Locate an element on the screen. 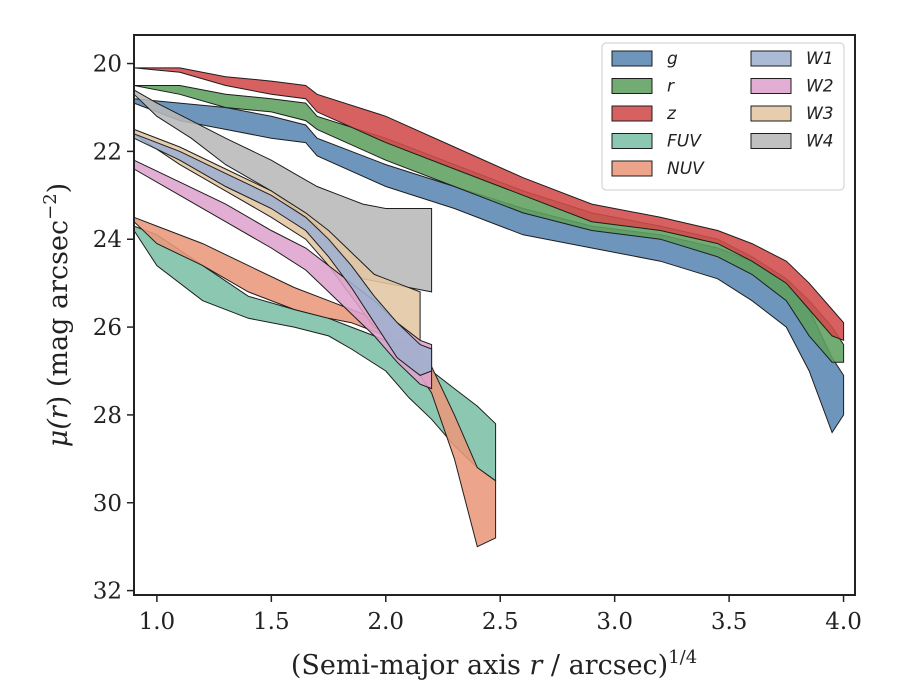 This screenshot has height=700, width=900. y-axis-label-close: ) is located at coordinates (58, 188).